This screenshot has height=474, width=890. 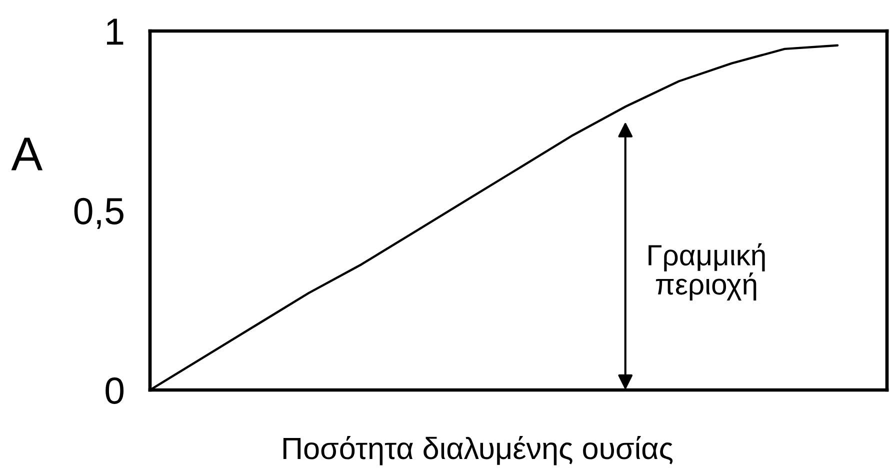 What do you see at coordinates (478, 451) in the screenshot?
I see `x-axis-title: Ποσότητα διαλυμένης ουσίας` at bounding box center [478, 451].